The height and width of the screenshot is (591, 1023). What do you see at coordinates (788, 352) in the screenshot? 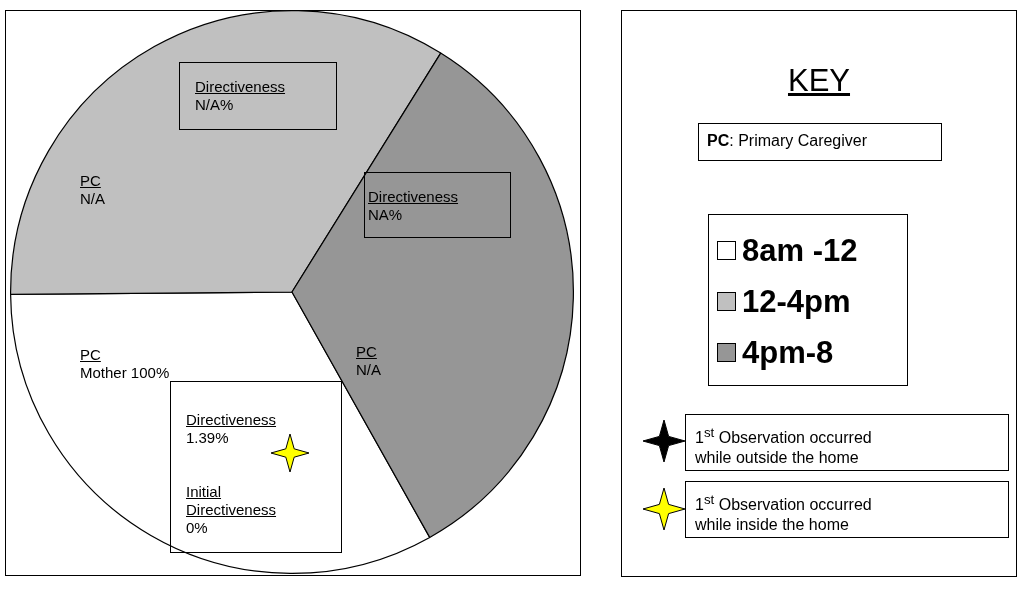
I see `legend-label: 4pm-8` at bounding box center [788, 352].